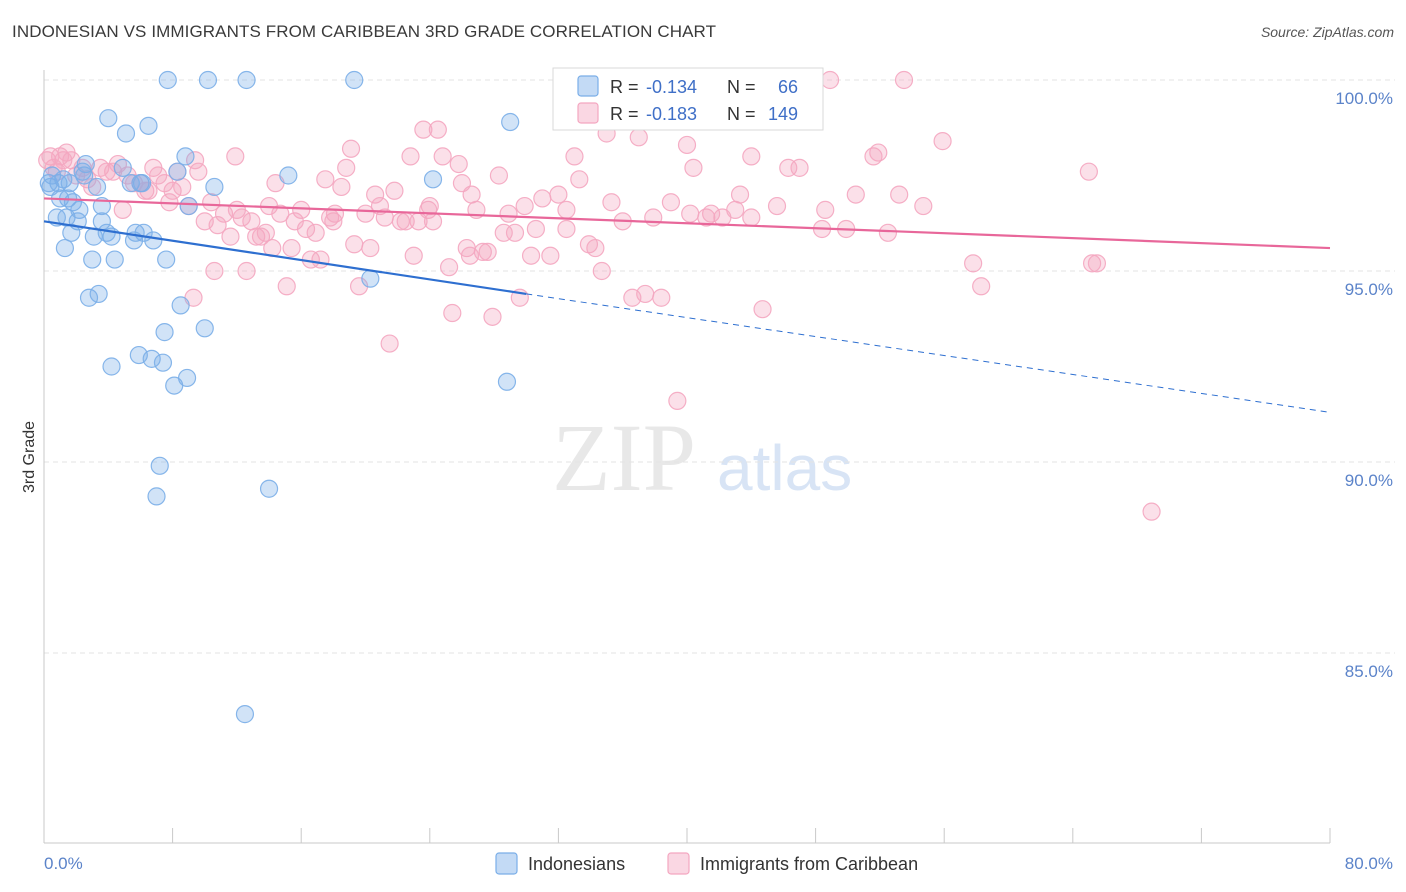 This screenshot has height=892, width=1406. Describe the element at coordinates (1369, 480) in the screenshot. I see `y-tick-label-2: 90.0%` at that location.